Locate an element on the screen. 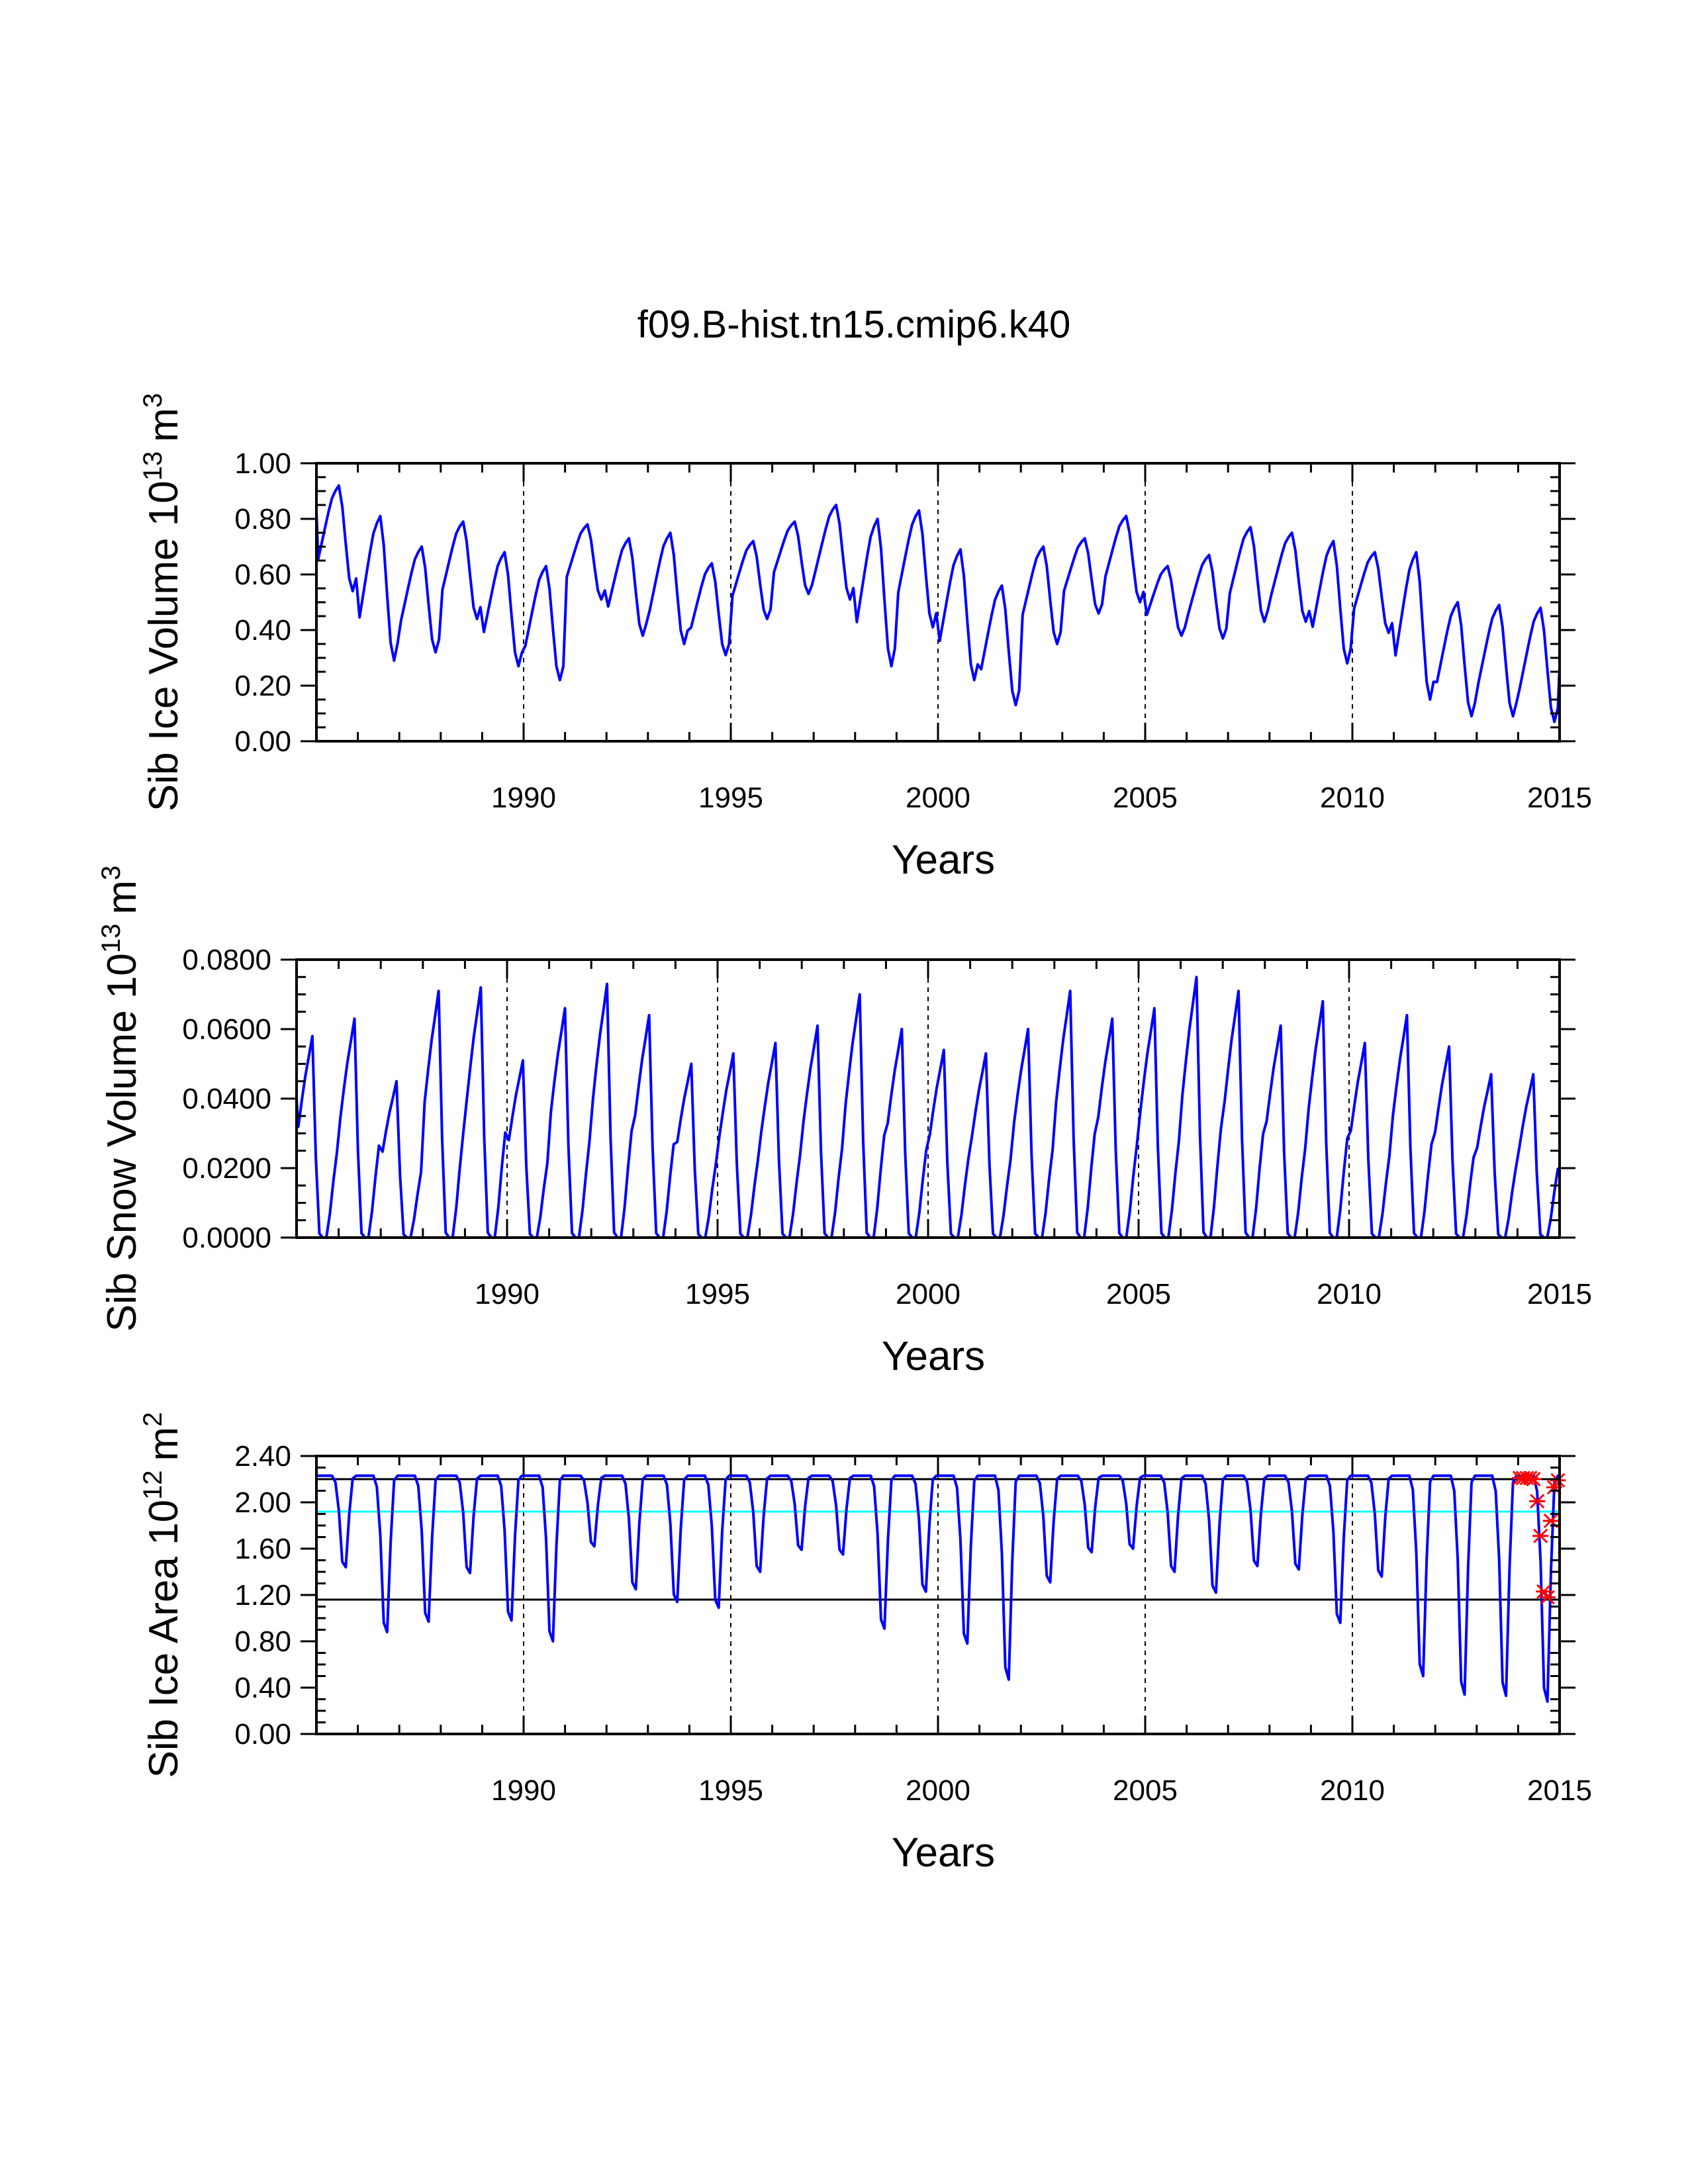 Image resolution: width=1688 pixels, height=2184 pixels. y-label-main: Sib Ice Volume 10 is located at coordinates (164, 645).